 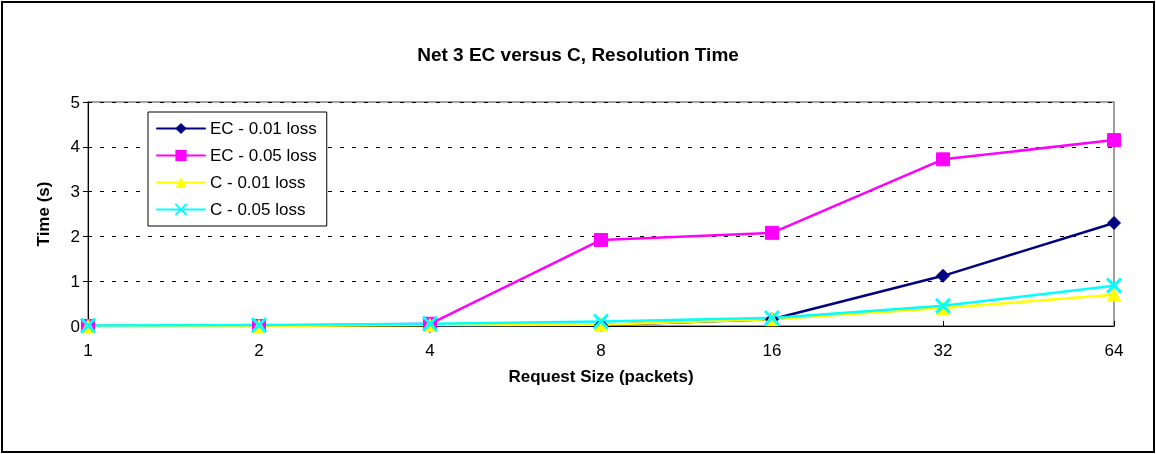 I want to click on legend-label: EC - 0.01 loss, so click(x=263, y=128).